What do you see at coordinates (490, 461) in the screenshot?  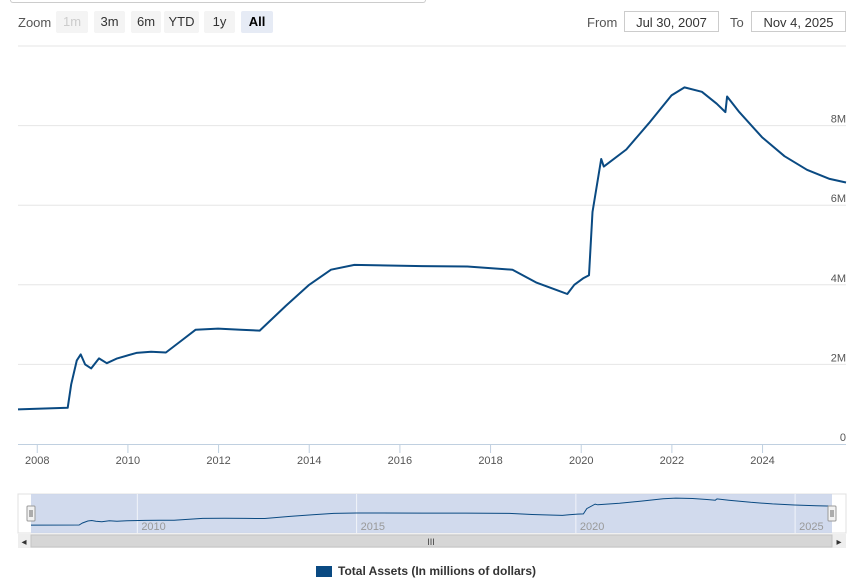 I see `x-tick-label: 2018` at bounding box center [490, 461].